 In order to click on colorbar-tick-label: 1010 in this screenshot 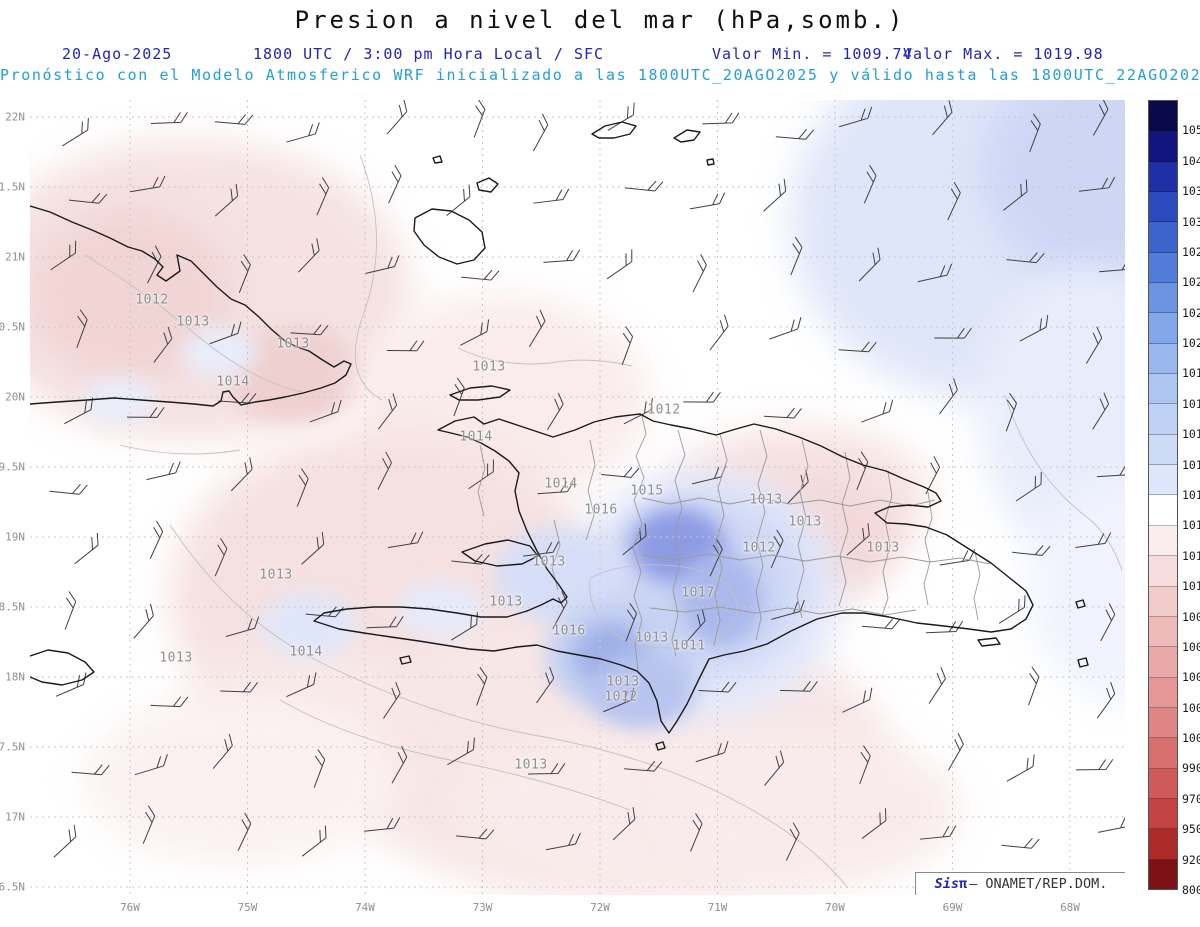, I will do `click(1191, 586)`.